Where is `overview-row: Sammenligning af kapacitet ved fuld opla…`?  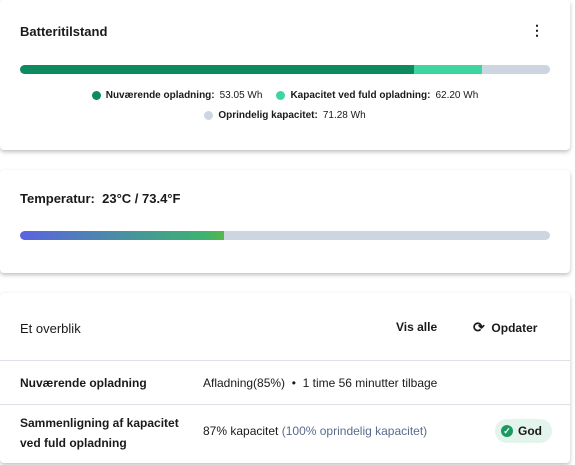
overview-row: Sammenligning af kapacitet ved fuld opla… is located at coordinates (285, 434).